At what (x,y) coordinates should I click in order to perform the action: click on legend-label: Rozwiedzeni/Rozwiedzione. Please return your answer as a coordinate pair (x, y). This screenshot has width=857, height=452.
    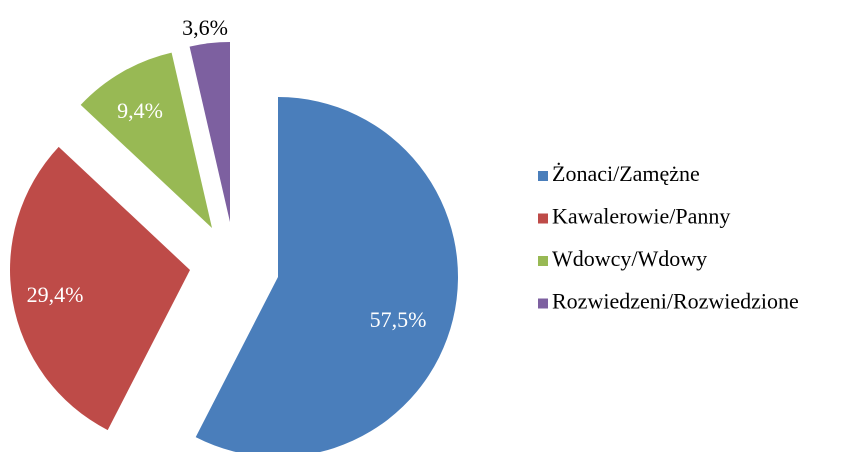
    Looking at the image, I should click on (675, 301).